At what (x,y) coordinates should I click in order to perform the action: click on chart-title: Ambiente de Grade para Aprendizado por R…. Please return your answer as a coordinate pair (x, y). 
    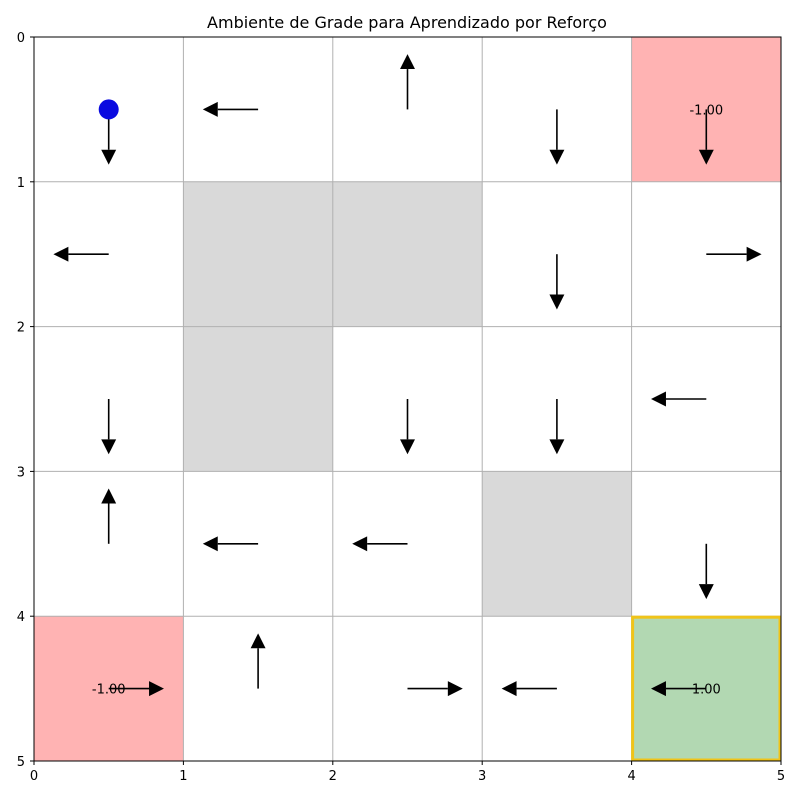
    Looking at the image, I should click on (407, 22).